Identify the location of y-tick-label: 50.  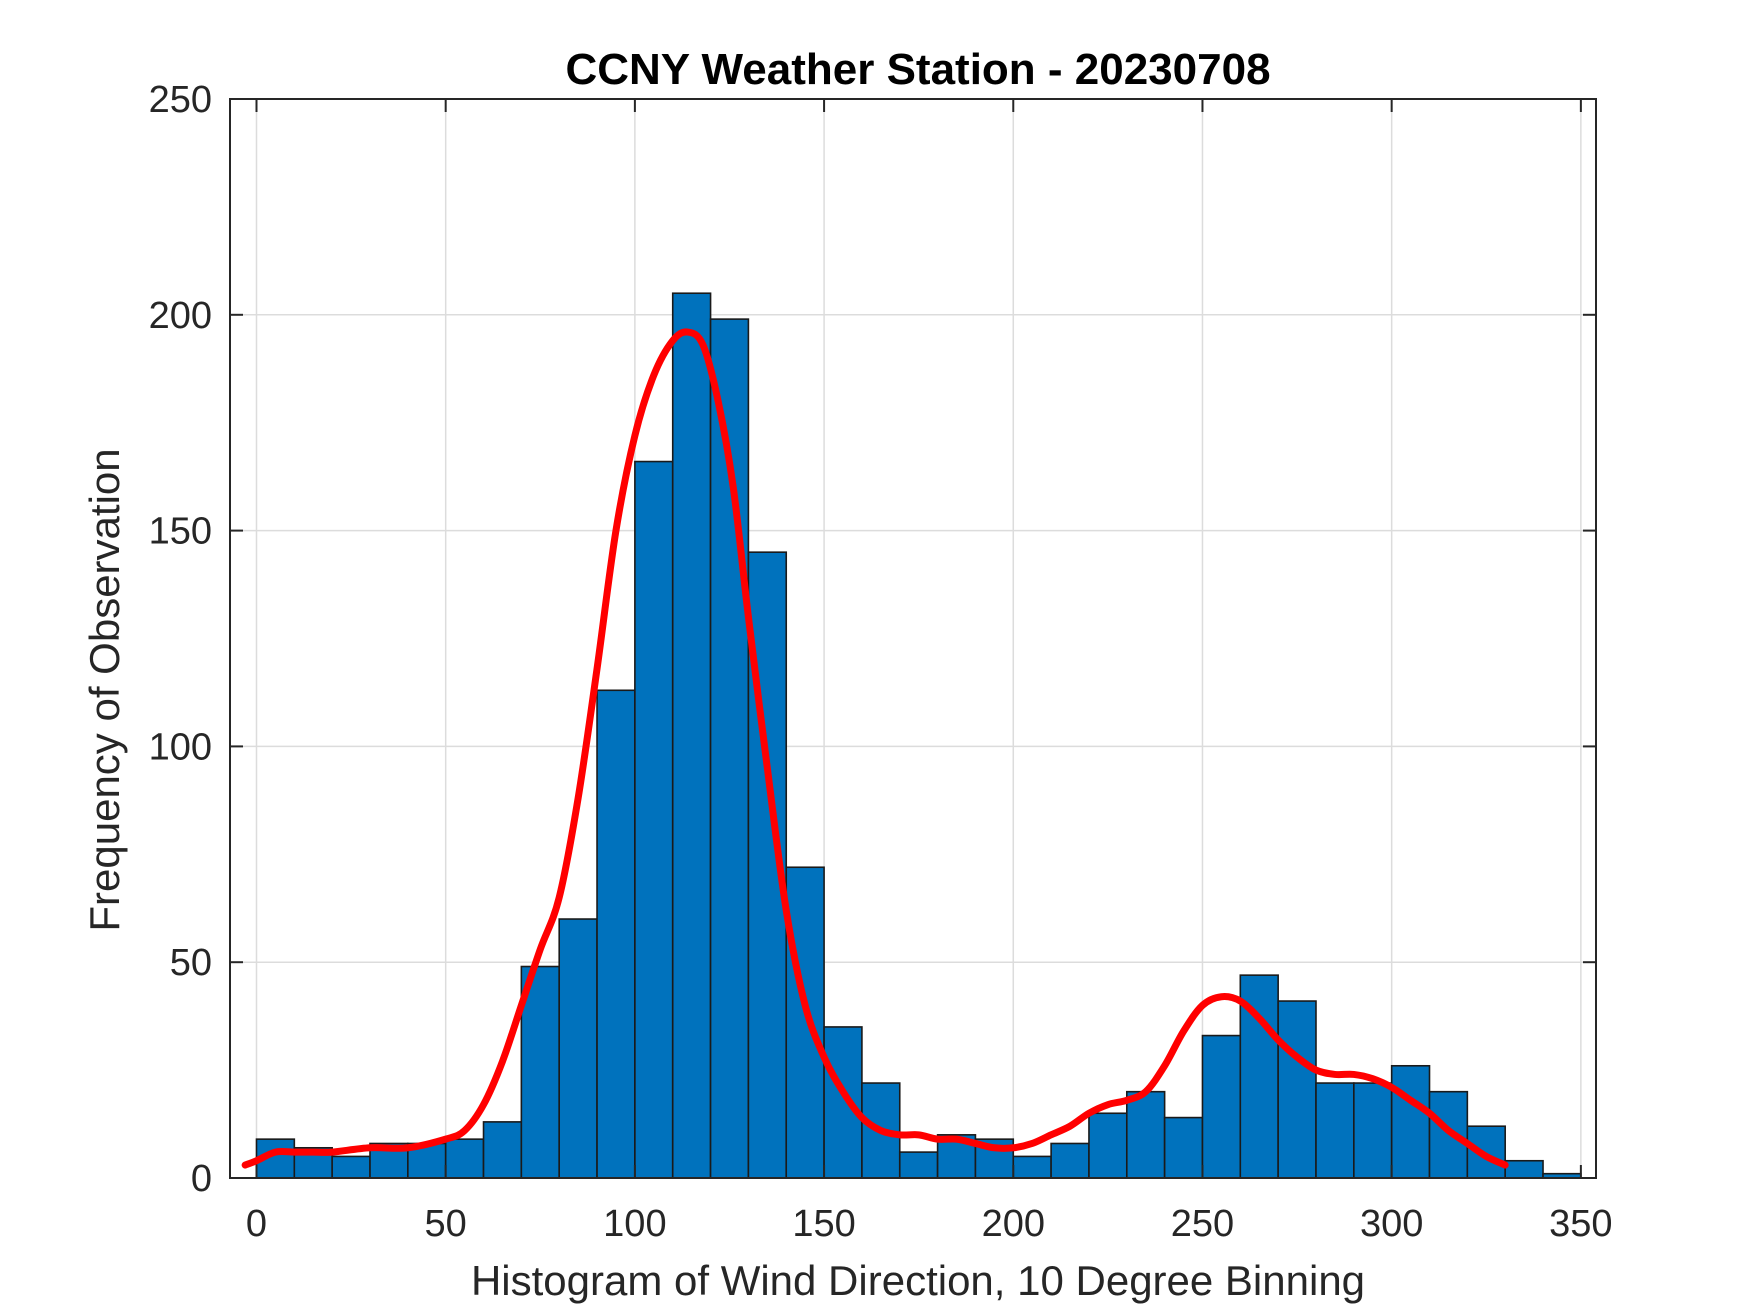
(191, 963).